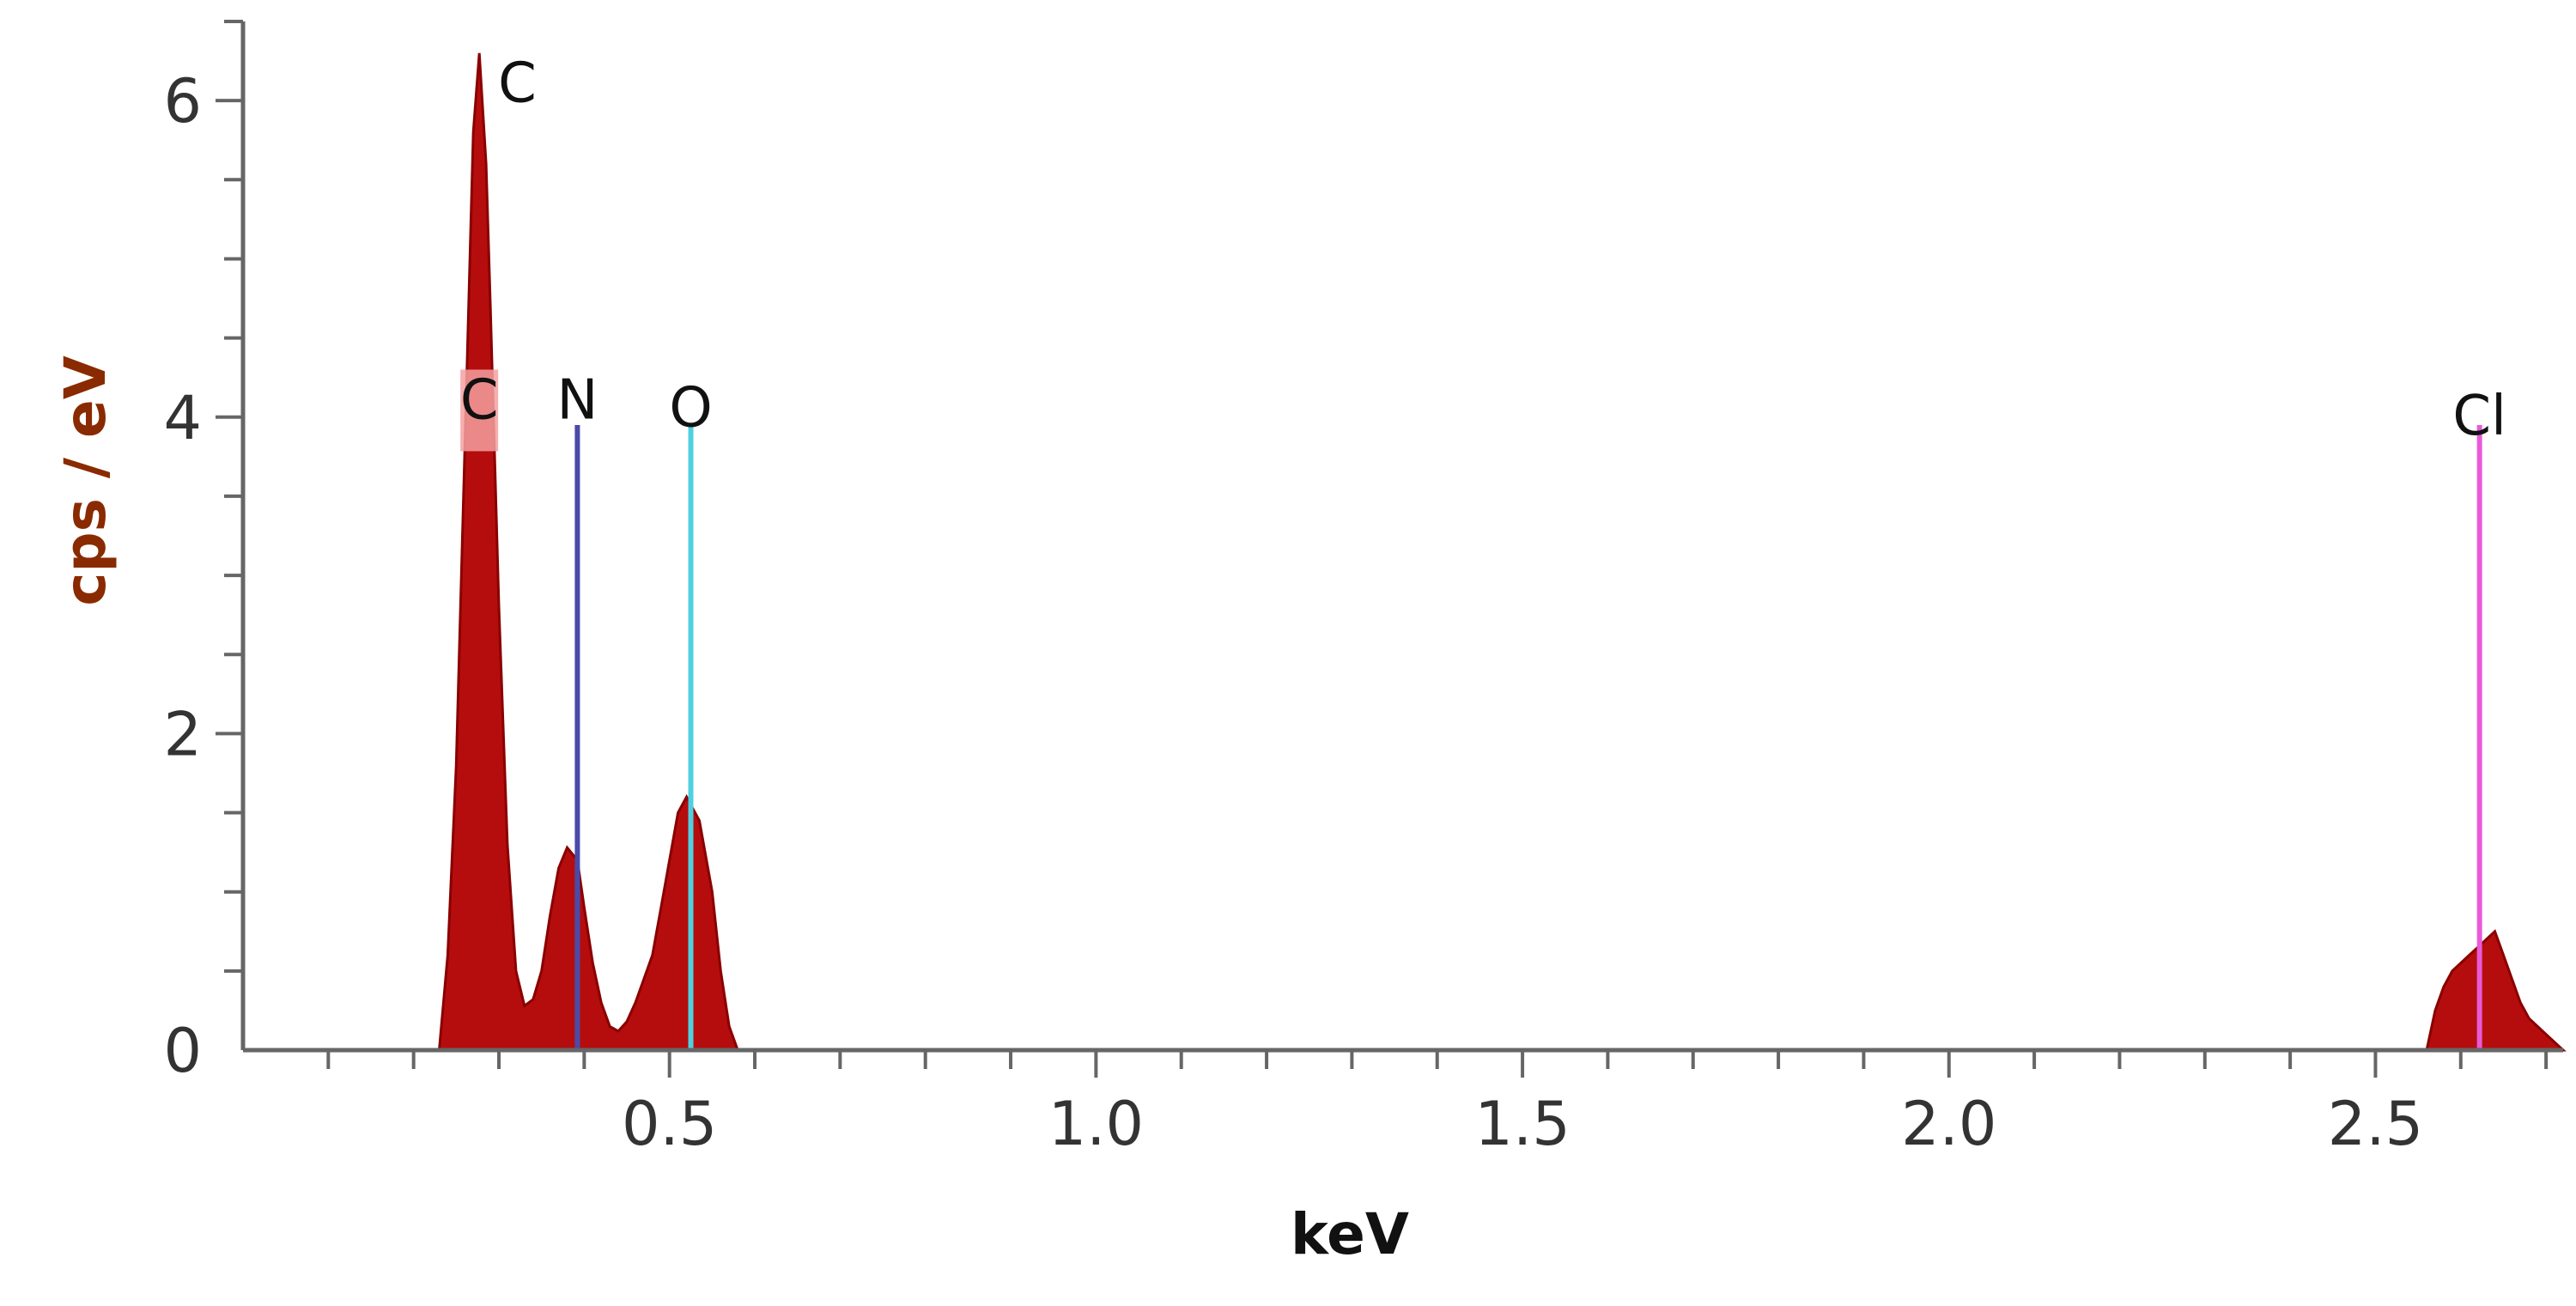 The width and height of the screenshot is (2576, 1306). I want to click on y-tick-label: 6, so click(182, 101).